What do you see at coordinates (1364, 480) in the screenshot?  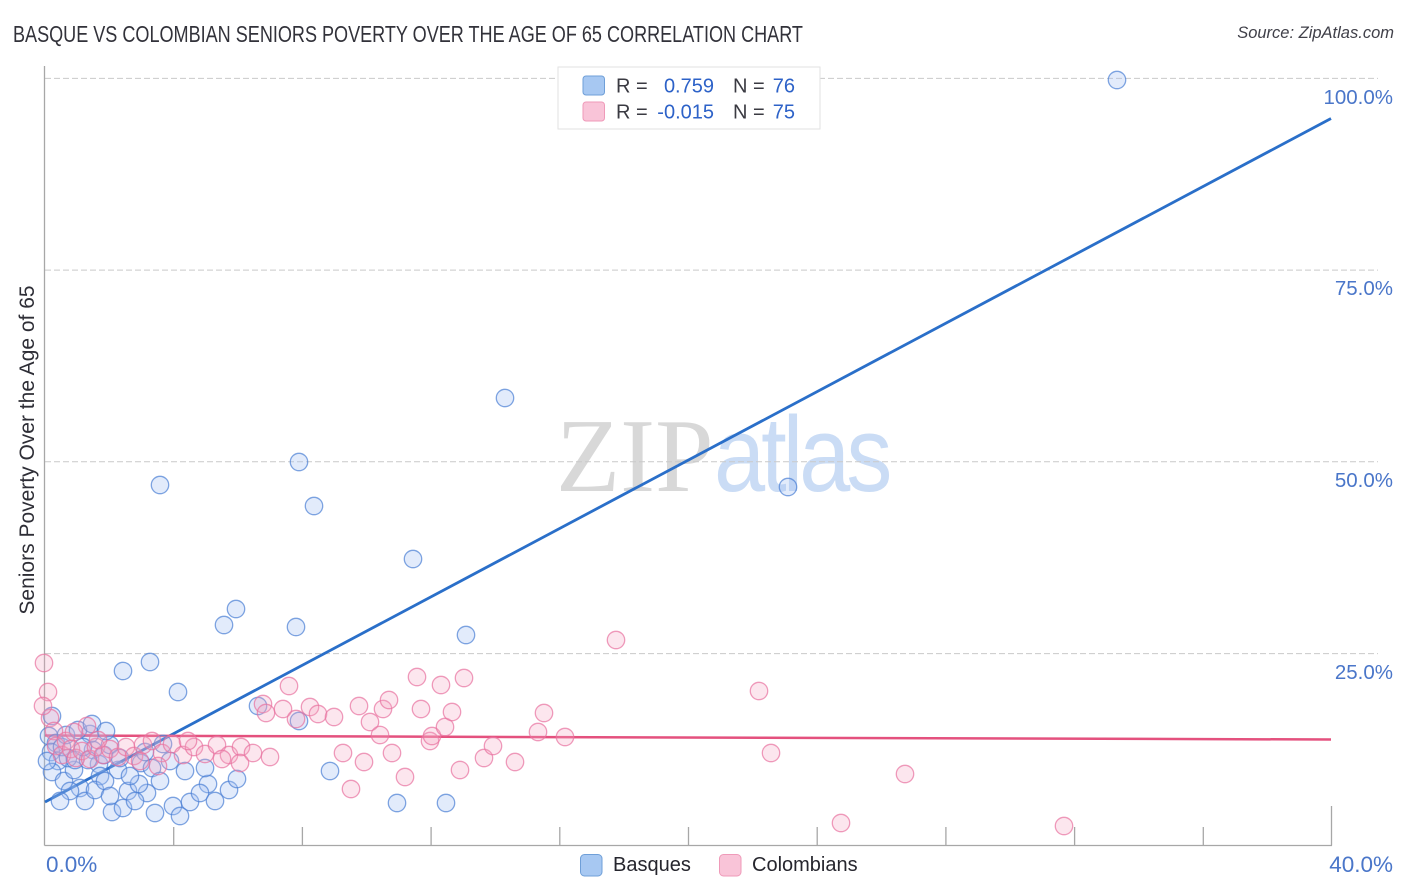 I see `svg-text: 50.0%` at bounding box center [1364, 480].